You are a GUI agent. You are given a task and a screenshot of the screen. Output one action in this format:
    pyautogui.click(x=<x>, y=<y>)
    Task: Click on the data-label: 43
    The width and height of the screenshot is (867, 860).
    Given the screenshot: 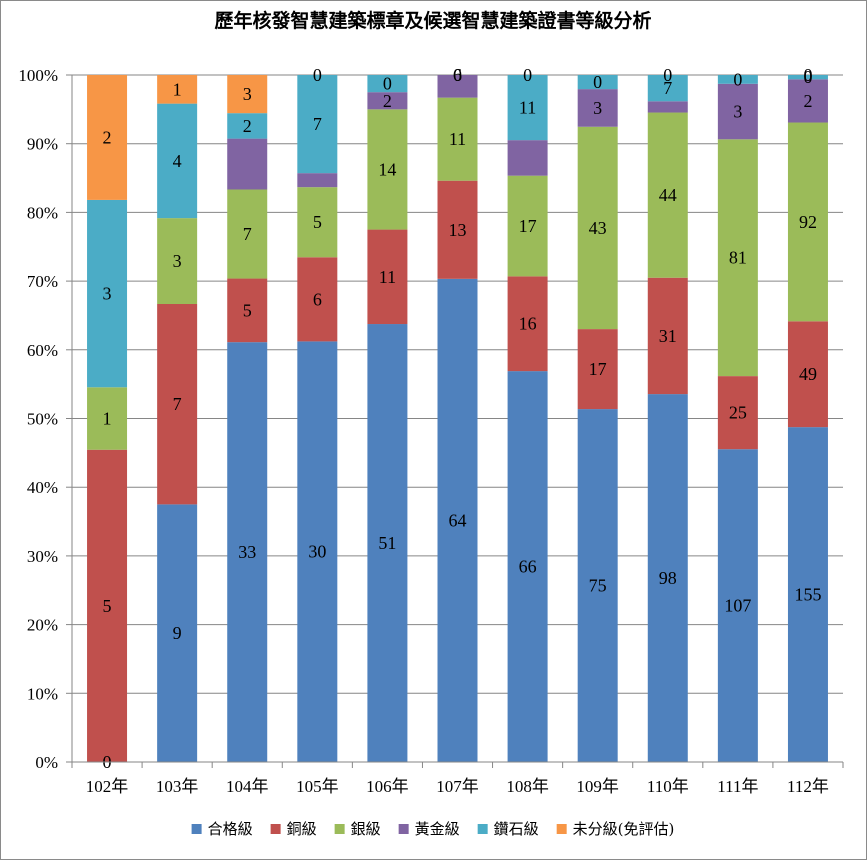 What is the action you would take?
    pyautogui.click(x=598, y=228)
    